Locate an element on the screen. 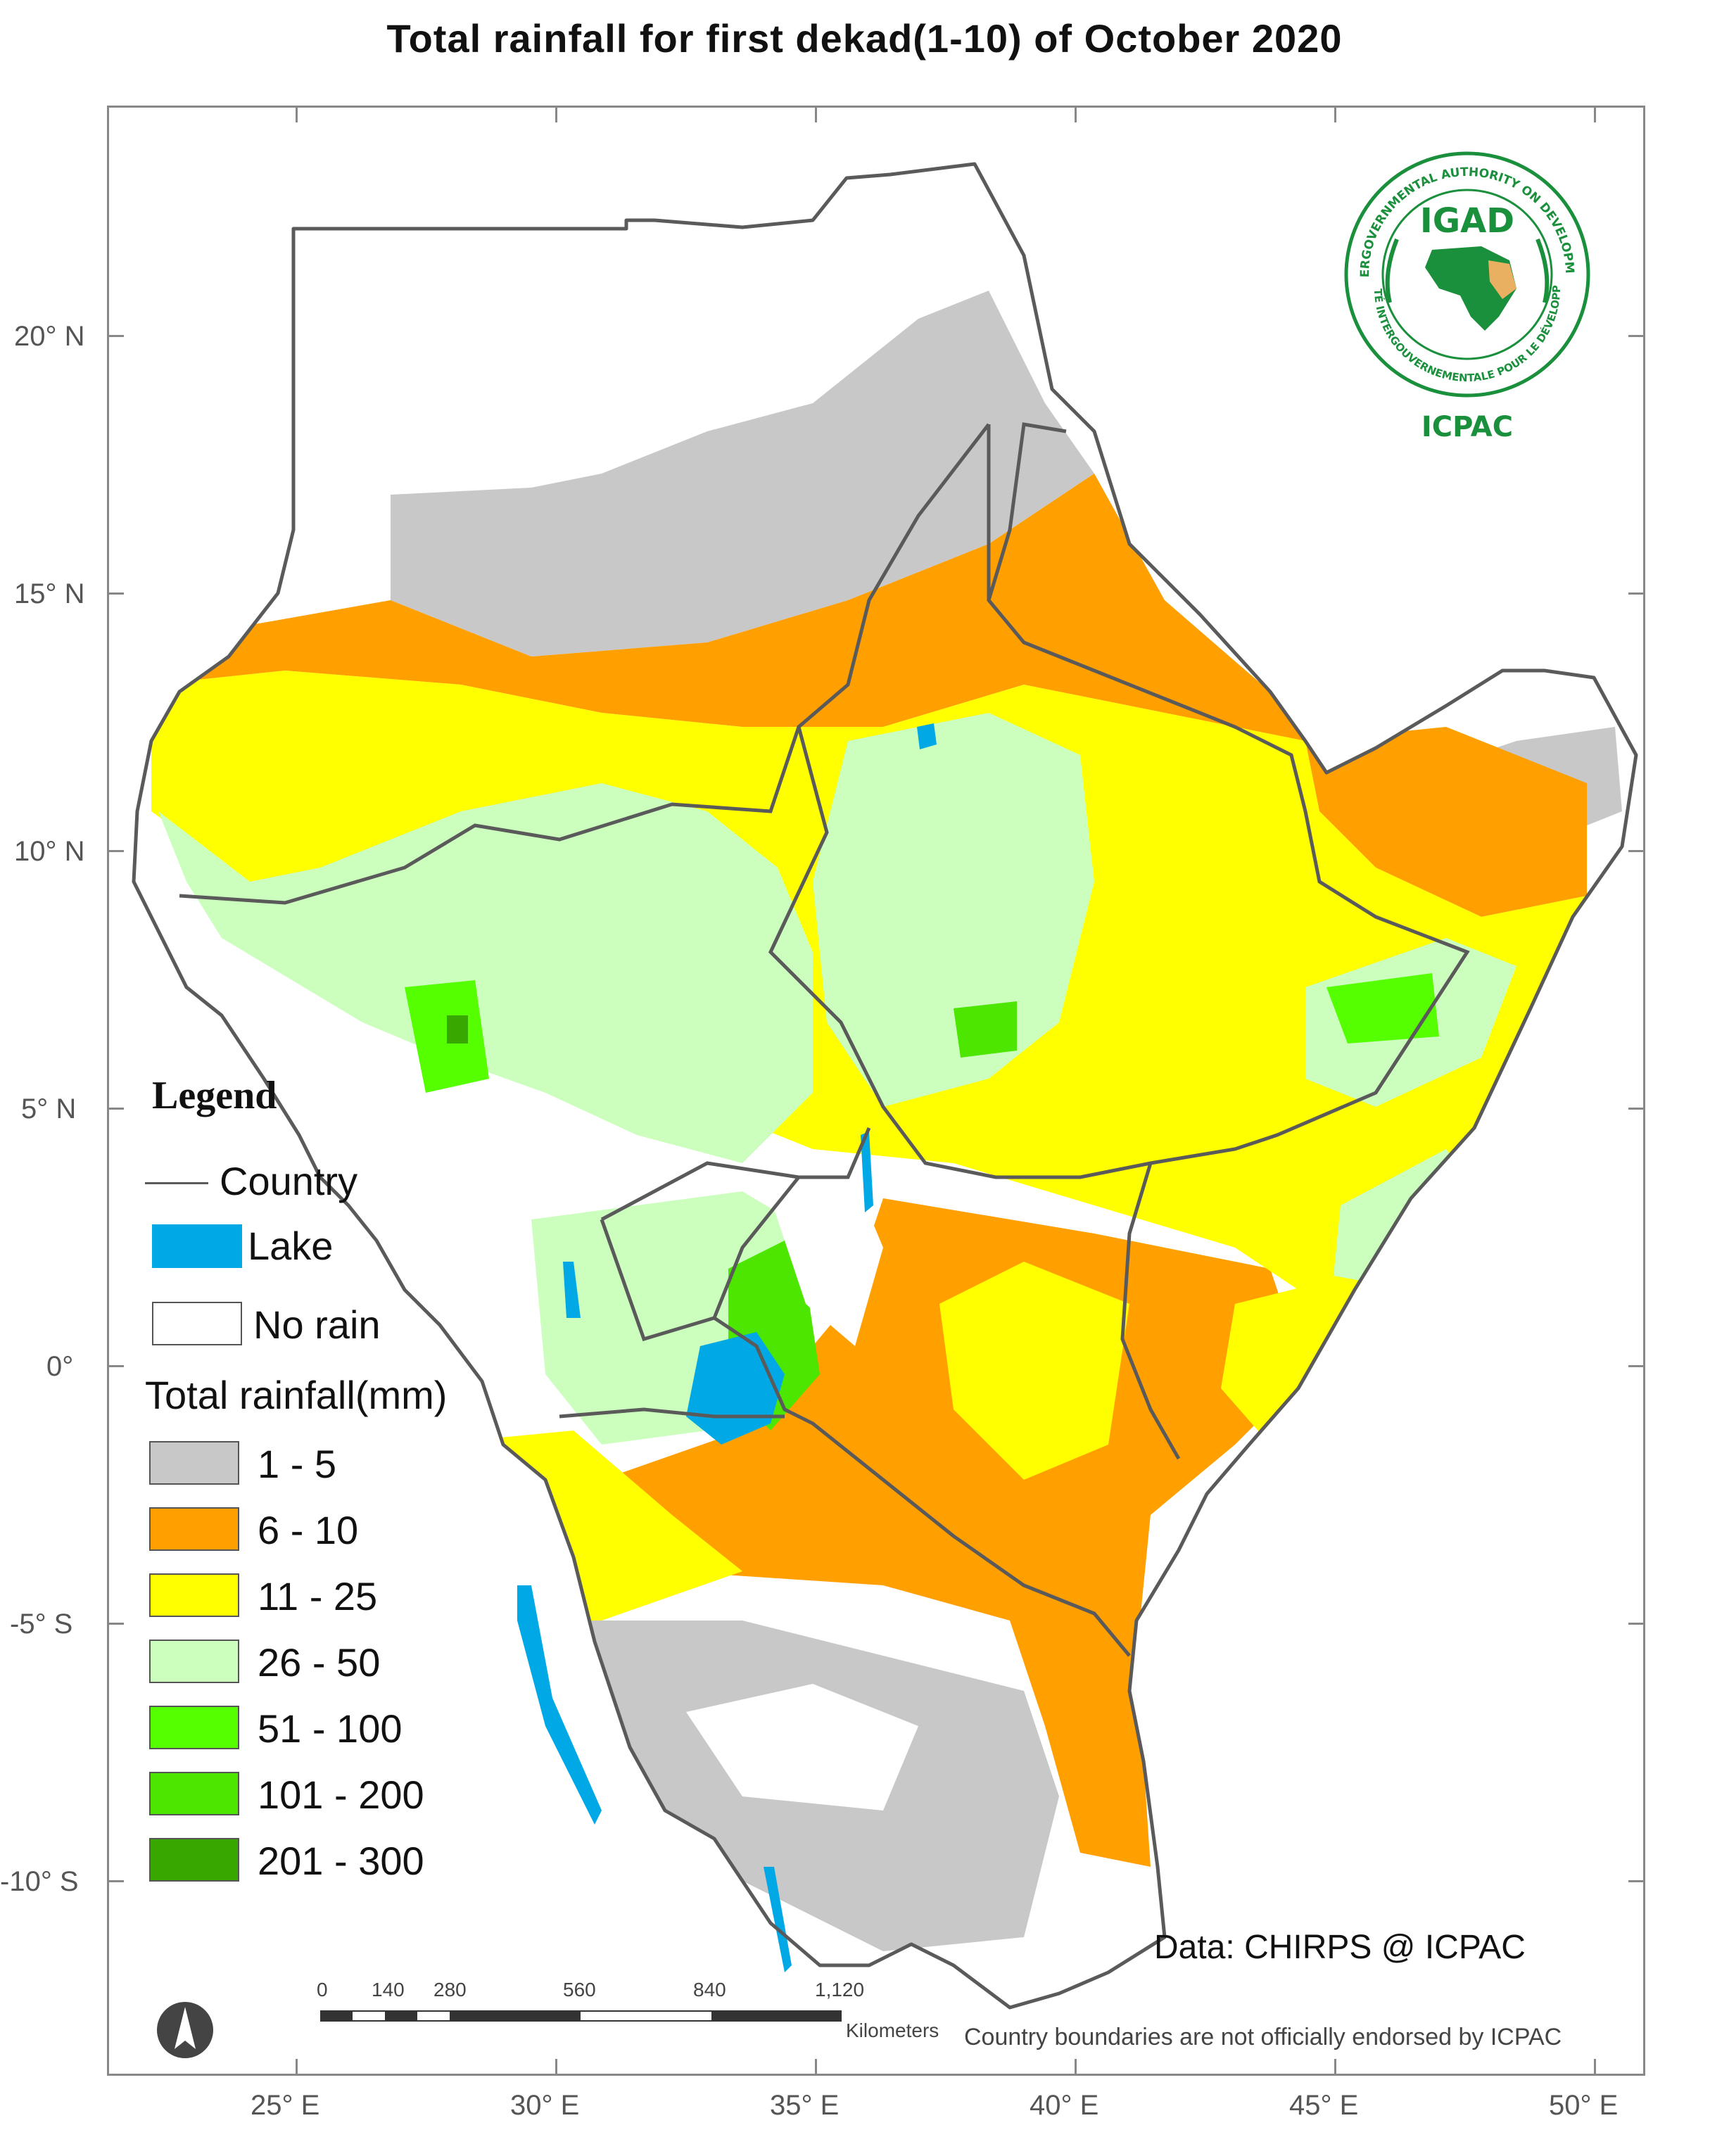 This screenshot has width=1729, height=2156. lake-malawi is located at coordinates (778, 1919).